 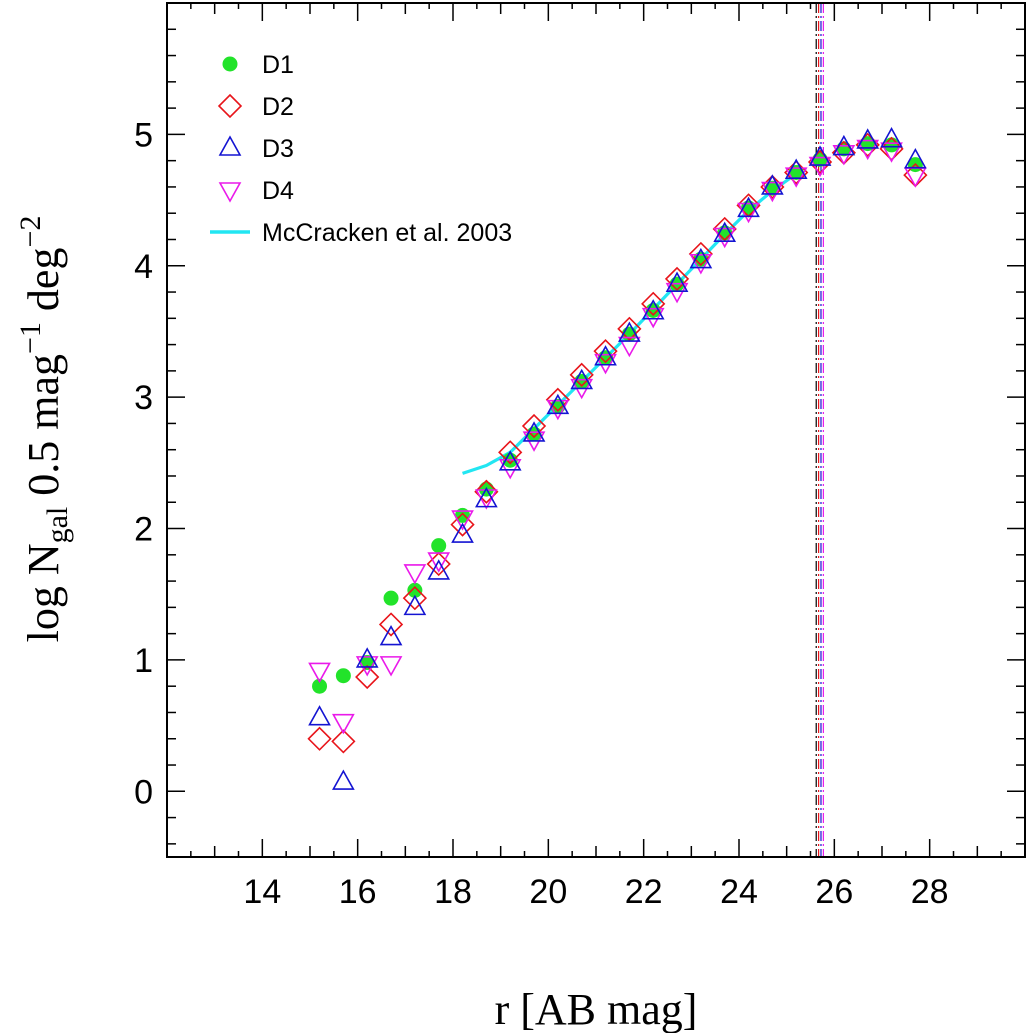 I want to click on x-axis-title: r [AB mag], so click(x=596, y=1009).